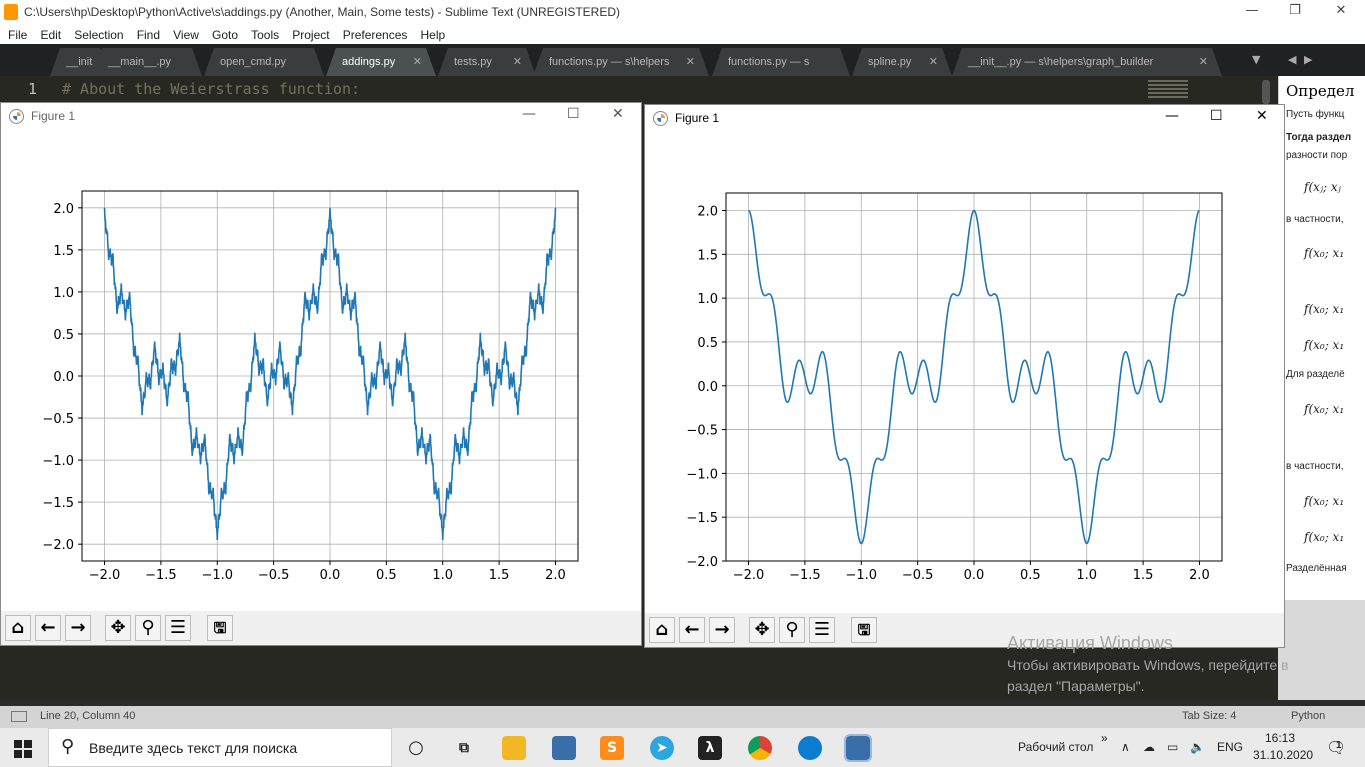  I want to click on menu-view: View, so click(186, 35).